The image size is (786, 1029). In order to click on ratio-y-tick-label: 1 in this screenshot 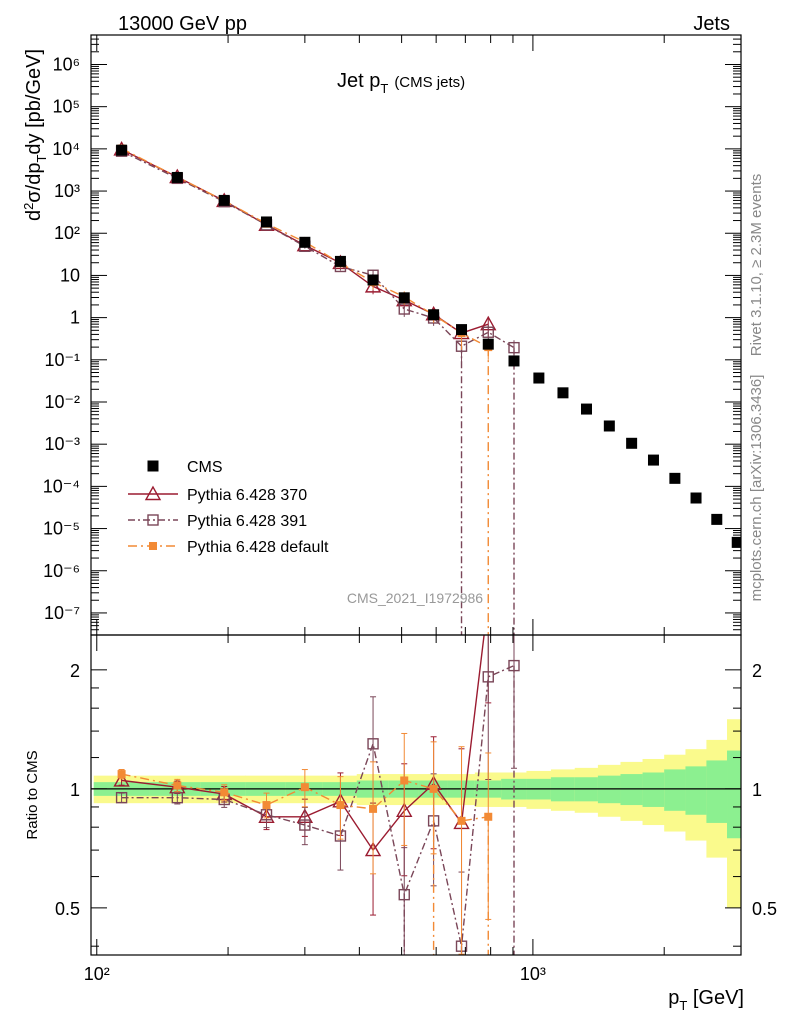, I will do `click(75, 790)`.